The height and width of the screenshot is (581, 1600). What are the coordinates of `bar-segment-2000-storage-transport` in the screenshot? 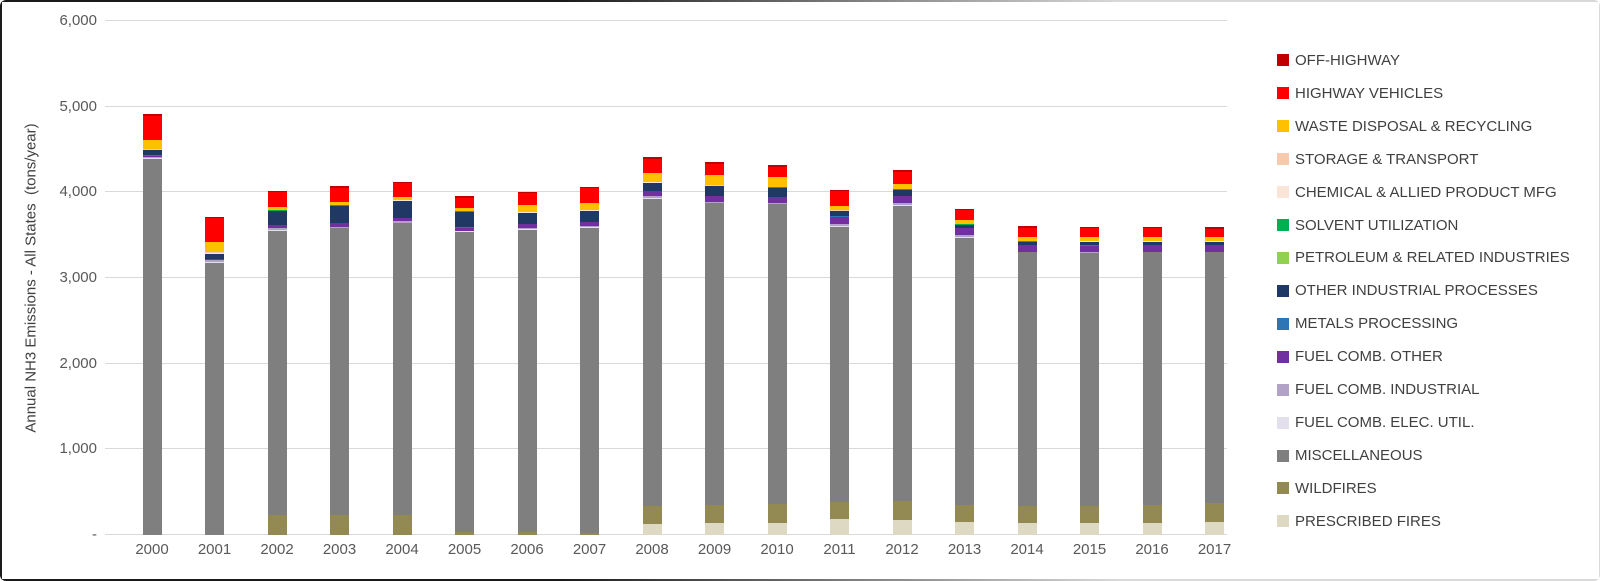 It's located at (152, 149).